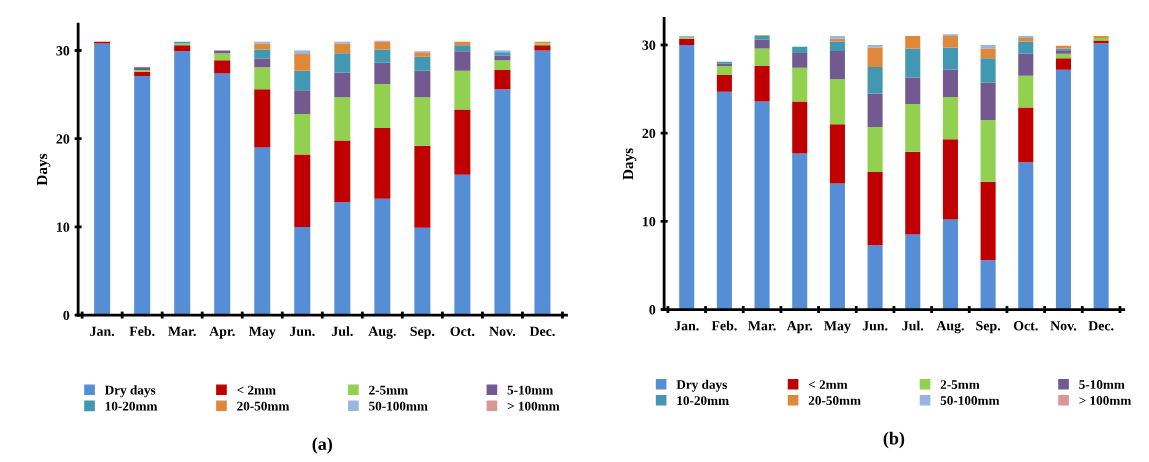 The image size is (1149, 462). What do you see at coordinates (263, 406) in the screenshot?
I see `legend-label: 20-50mm` at bounding box center [263, 406].